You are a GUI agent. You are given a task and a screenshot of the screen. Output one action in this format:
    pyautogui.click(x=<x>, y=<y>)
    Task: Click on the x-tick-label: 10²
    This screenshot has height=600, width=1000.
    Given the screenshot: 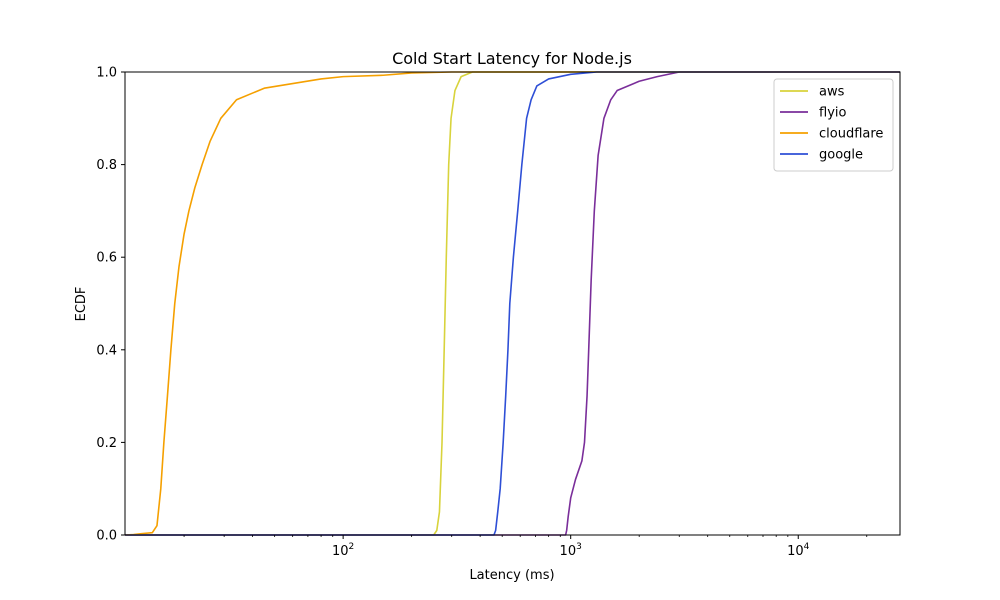 What is the action you would take?
    pyautogui.click(x=343, y=550)
    